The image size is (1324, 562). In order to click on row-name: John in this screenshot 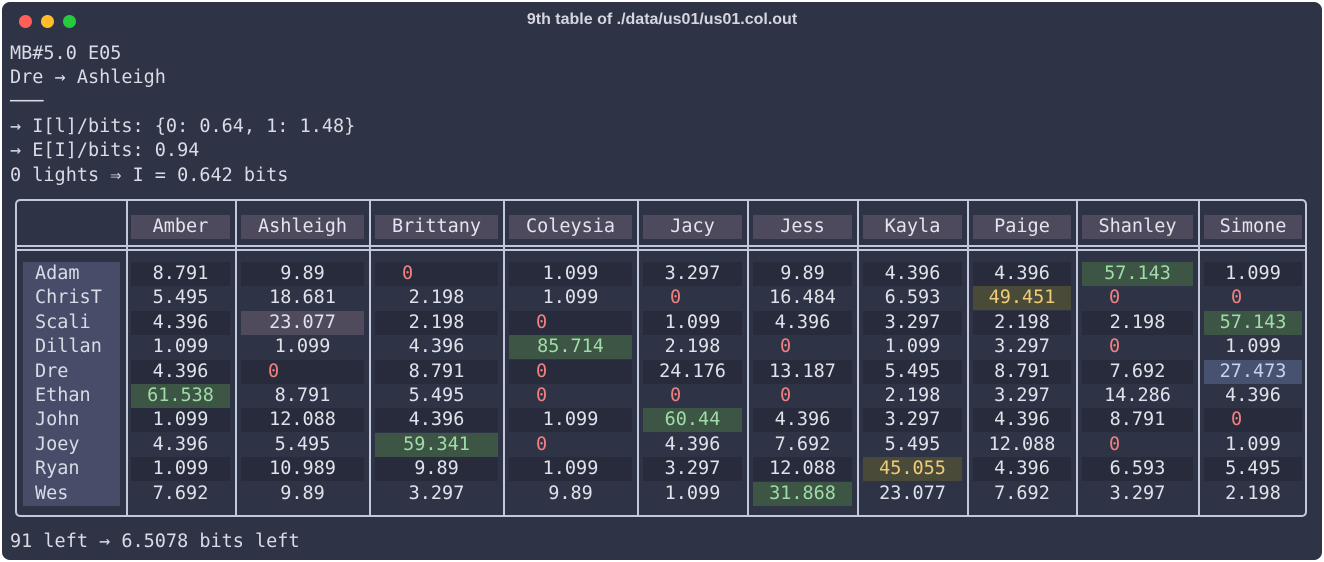, I will do `click(57, 420)`.